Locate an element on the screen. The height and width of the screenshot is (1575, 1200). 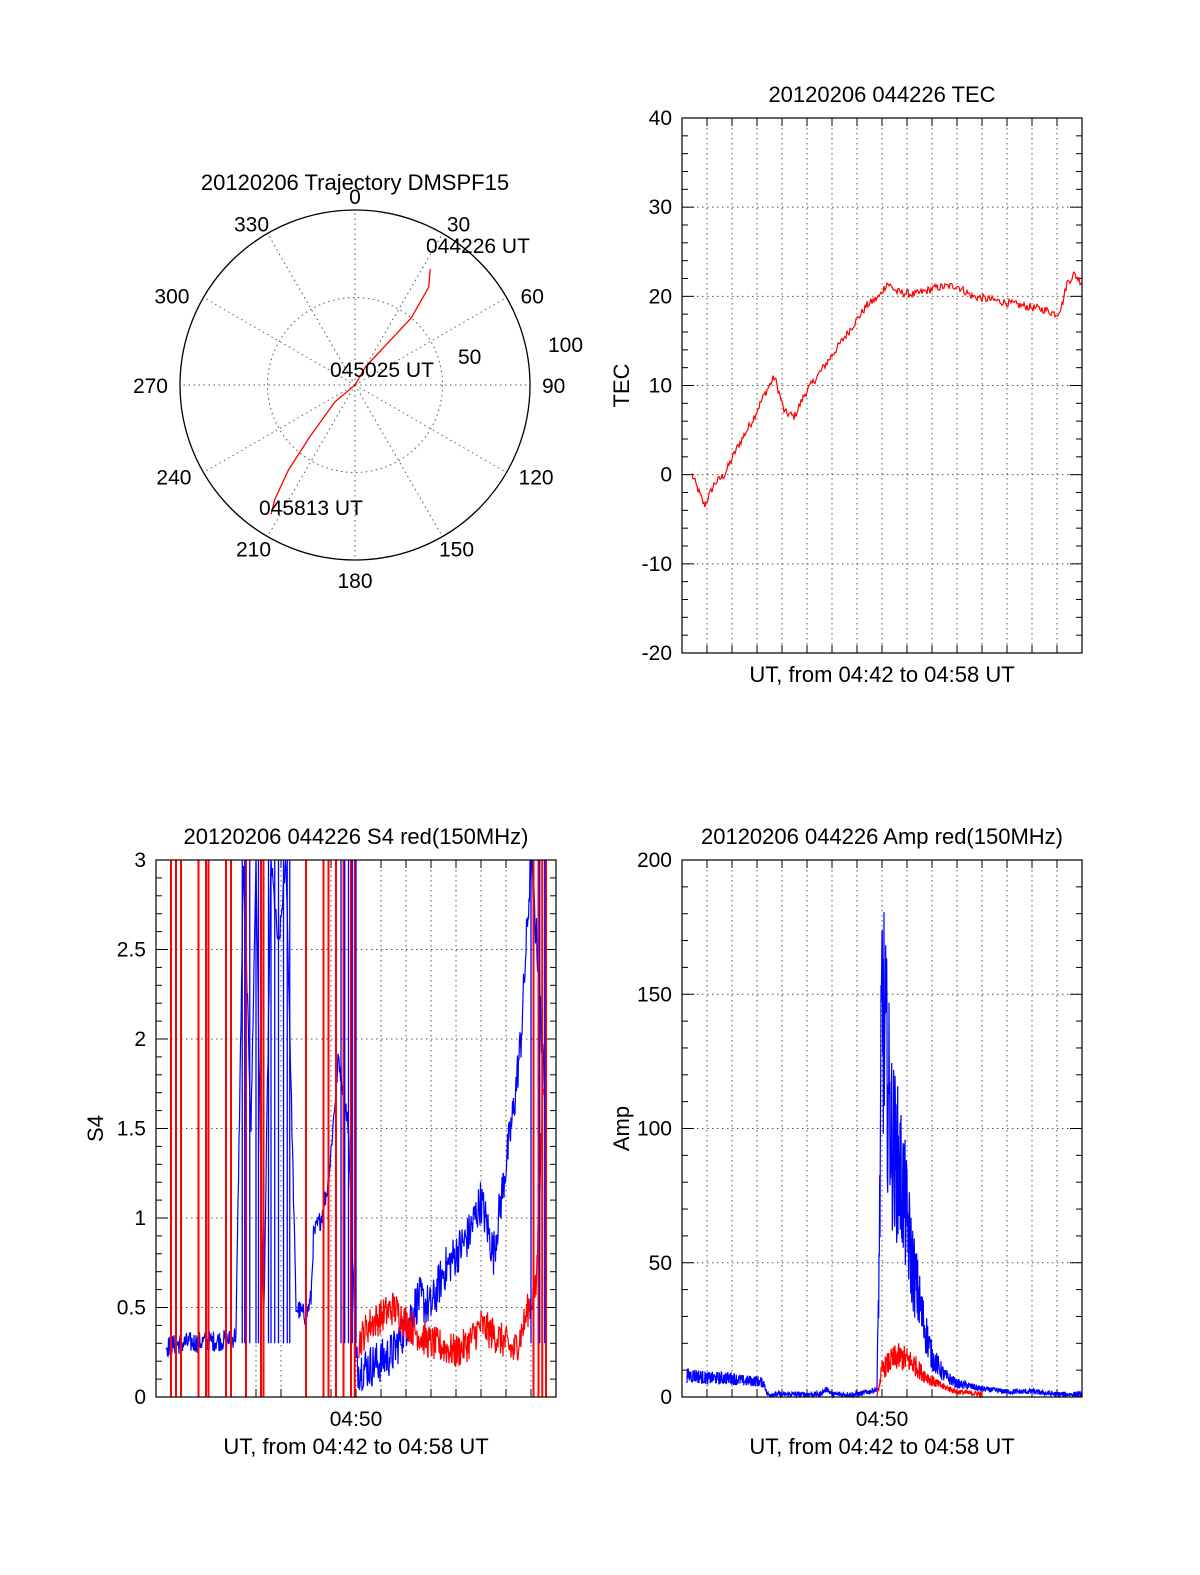
amp-series-red is located at coordinates (929, 1371).